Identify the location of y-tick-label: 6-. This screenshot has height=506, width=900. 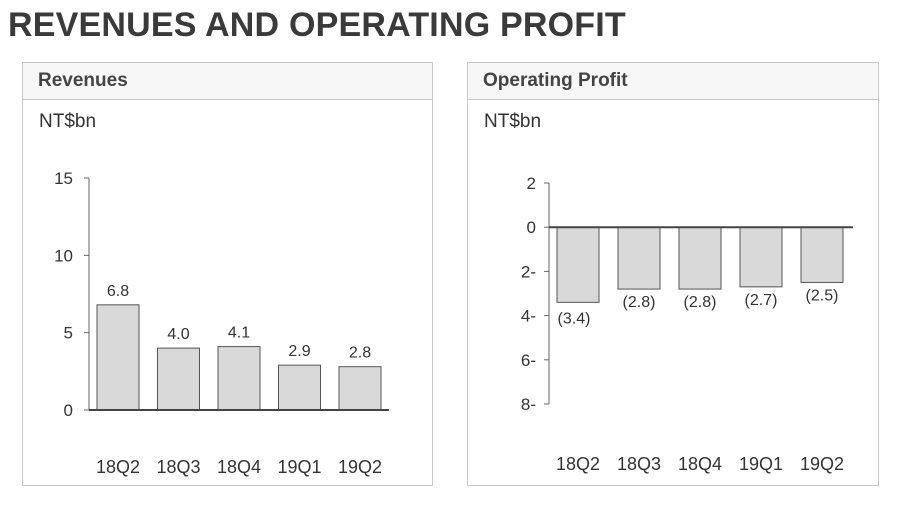
(528, 360).